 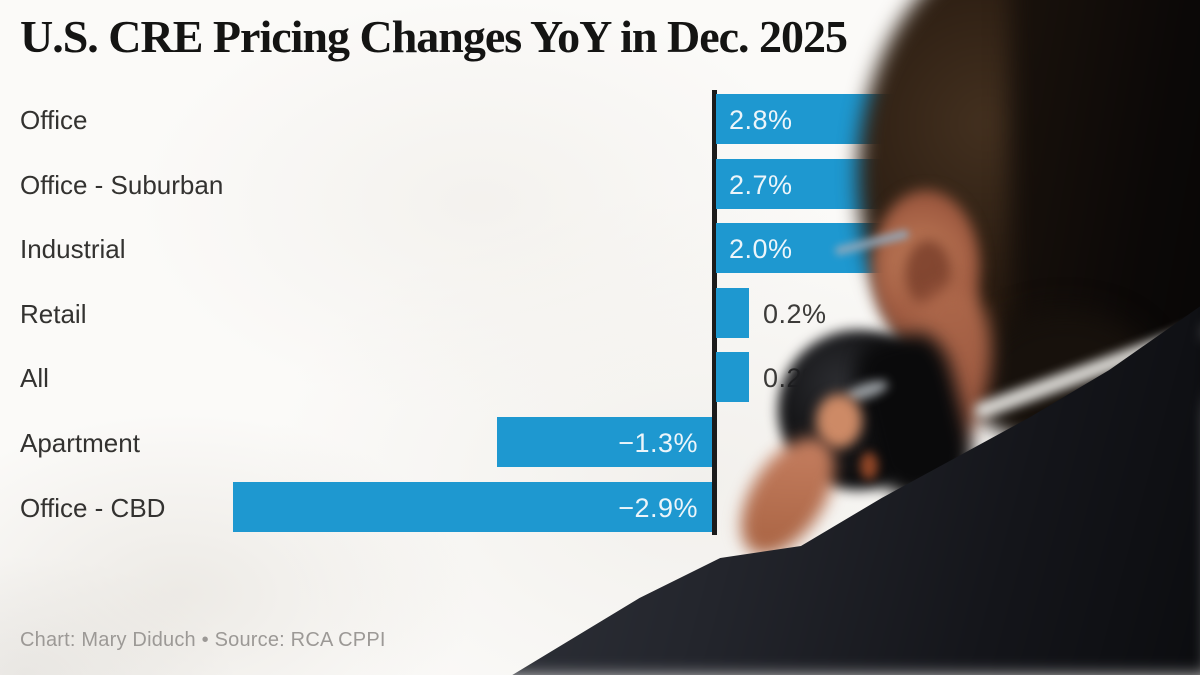 I want to click on category-label: Office, so click(x=54, y=120).